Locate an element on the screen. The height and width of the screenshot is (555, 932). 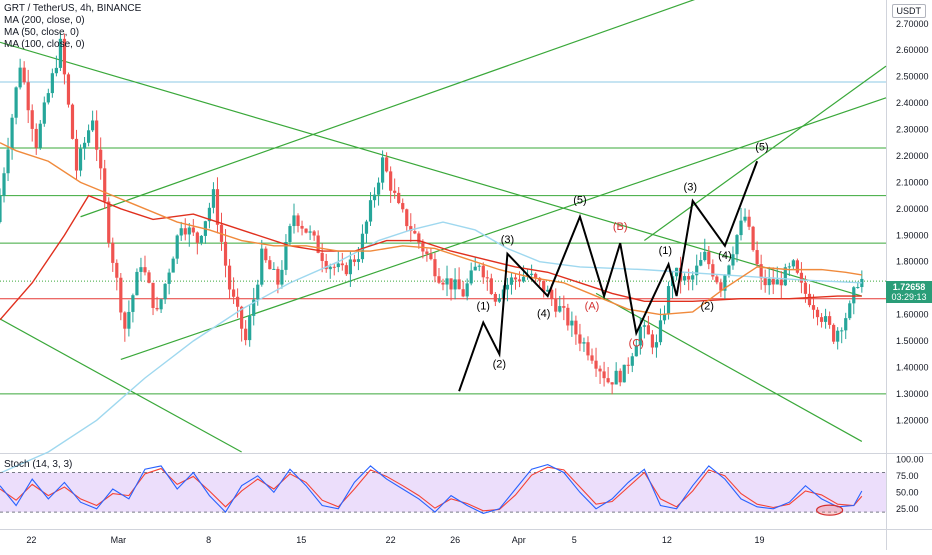
price-tick-label: 2.40000 is located at coordinates (912, 103).